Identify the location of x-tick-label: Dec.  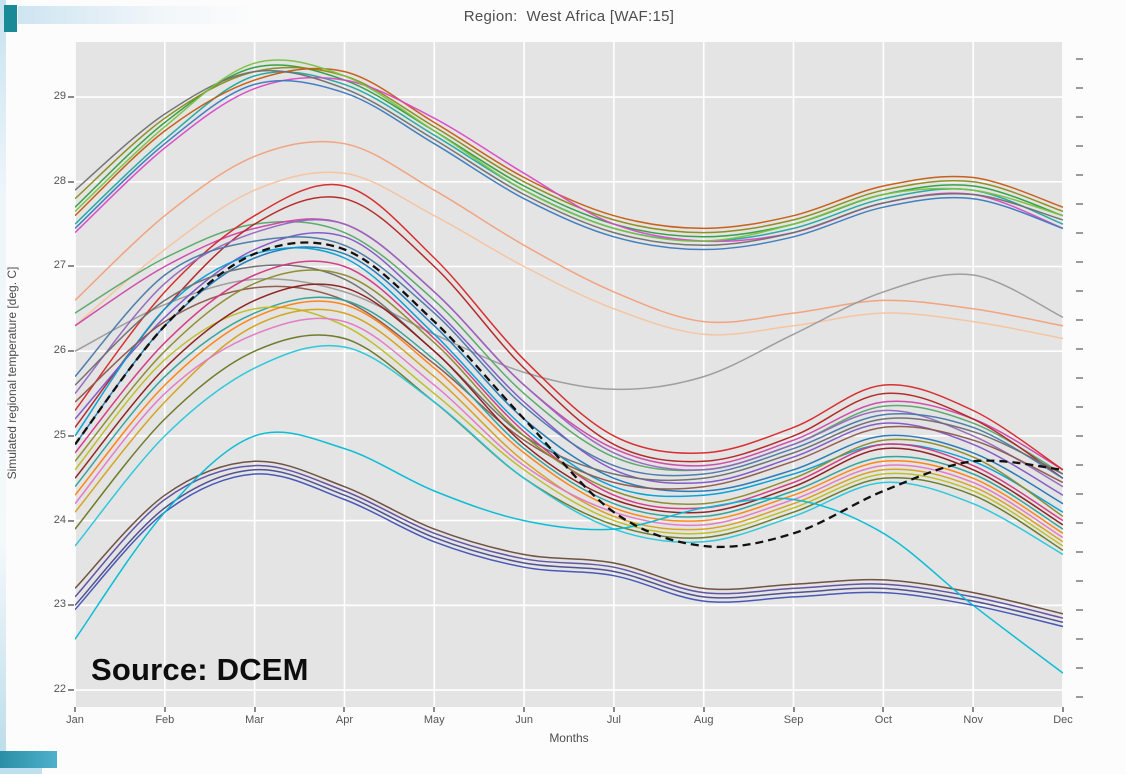
(1063, 720).